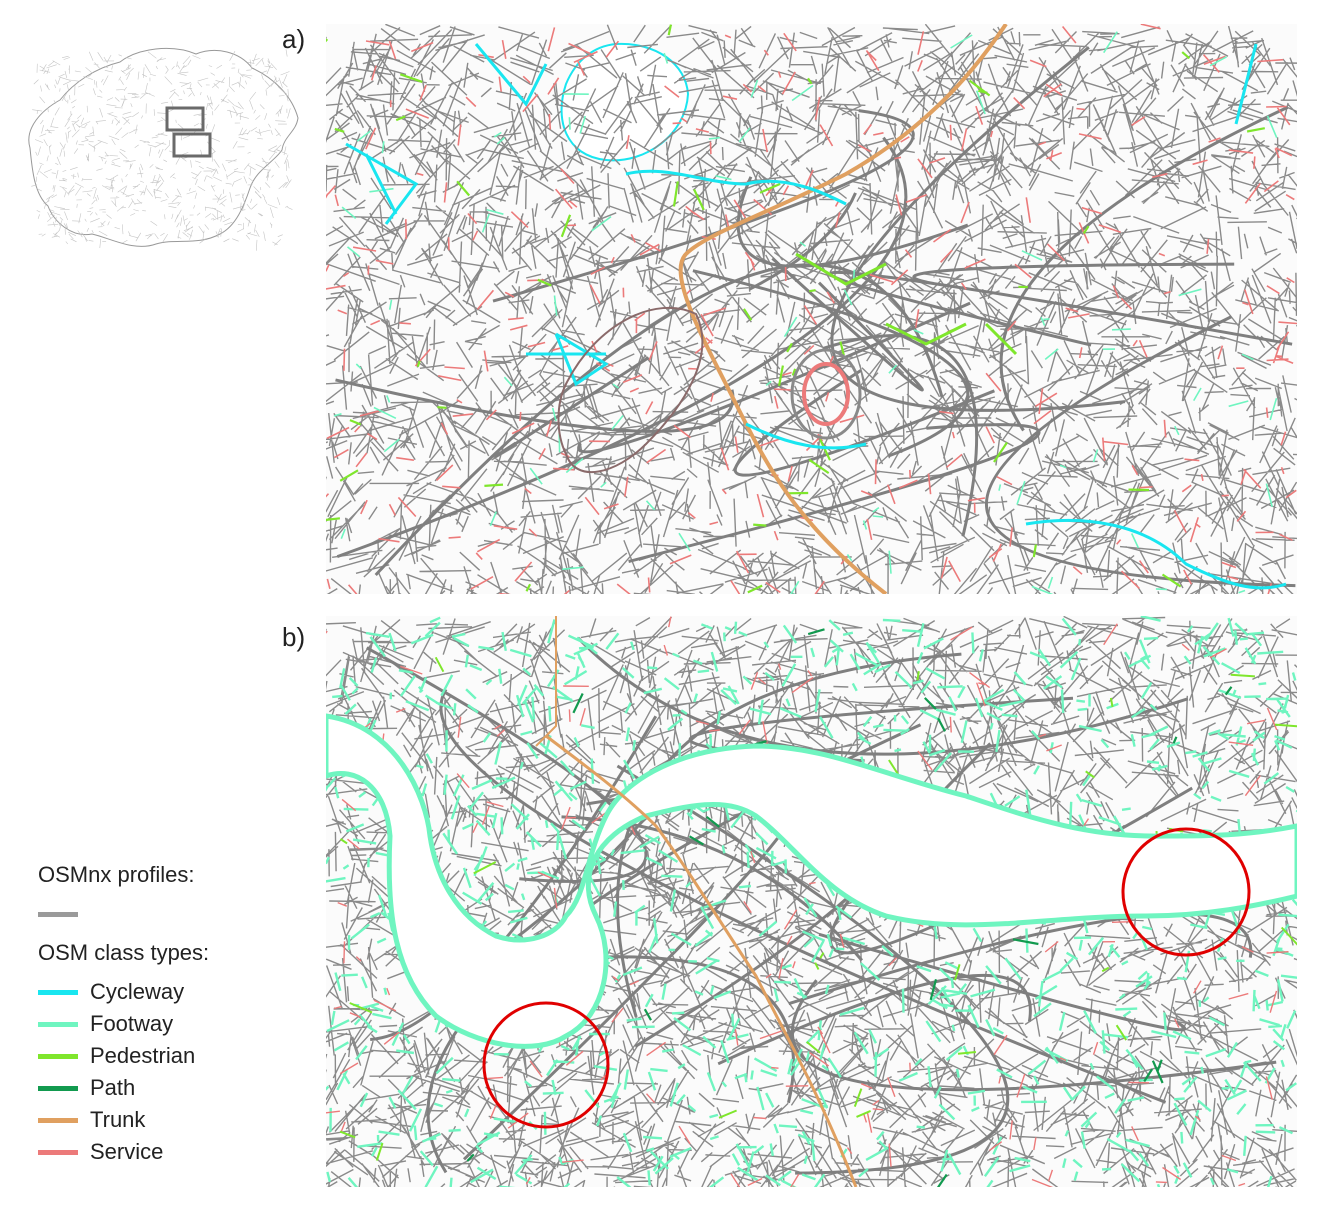  Describe the element at coordinates (294, 637) in the screenshot. I see `panel-b-label: b)` at that location.